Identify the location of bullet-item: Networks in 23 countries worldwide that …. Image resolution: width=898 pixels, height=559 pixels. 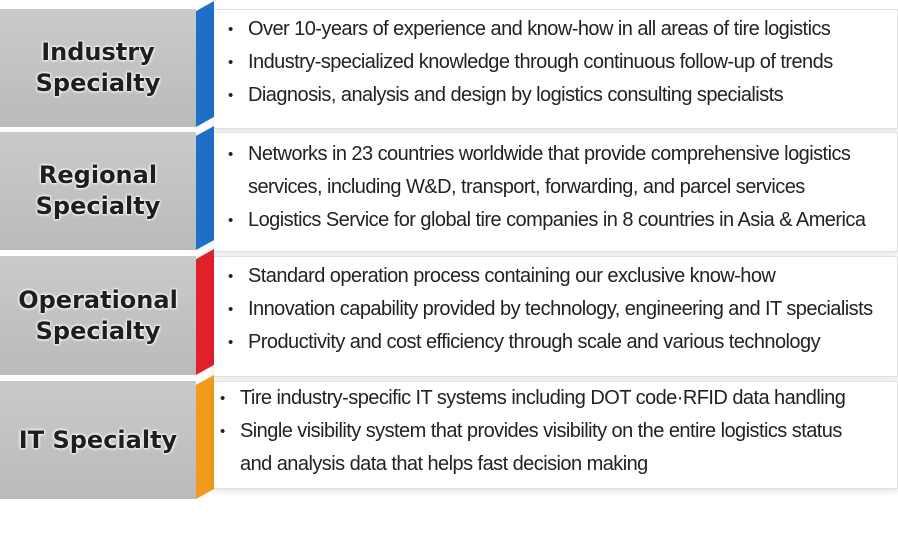
(559, 154).